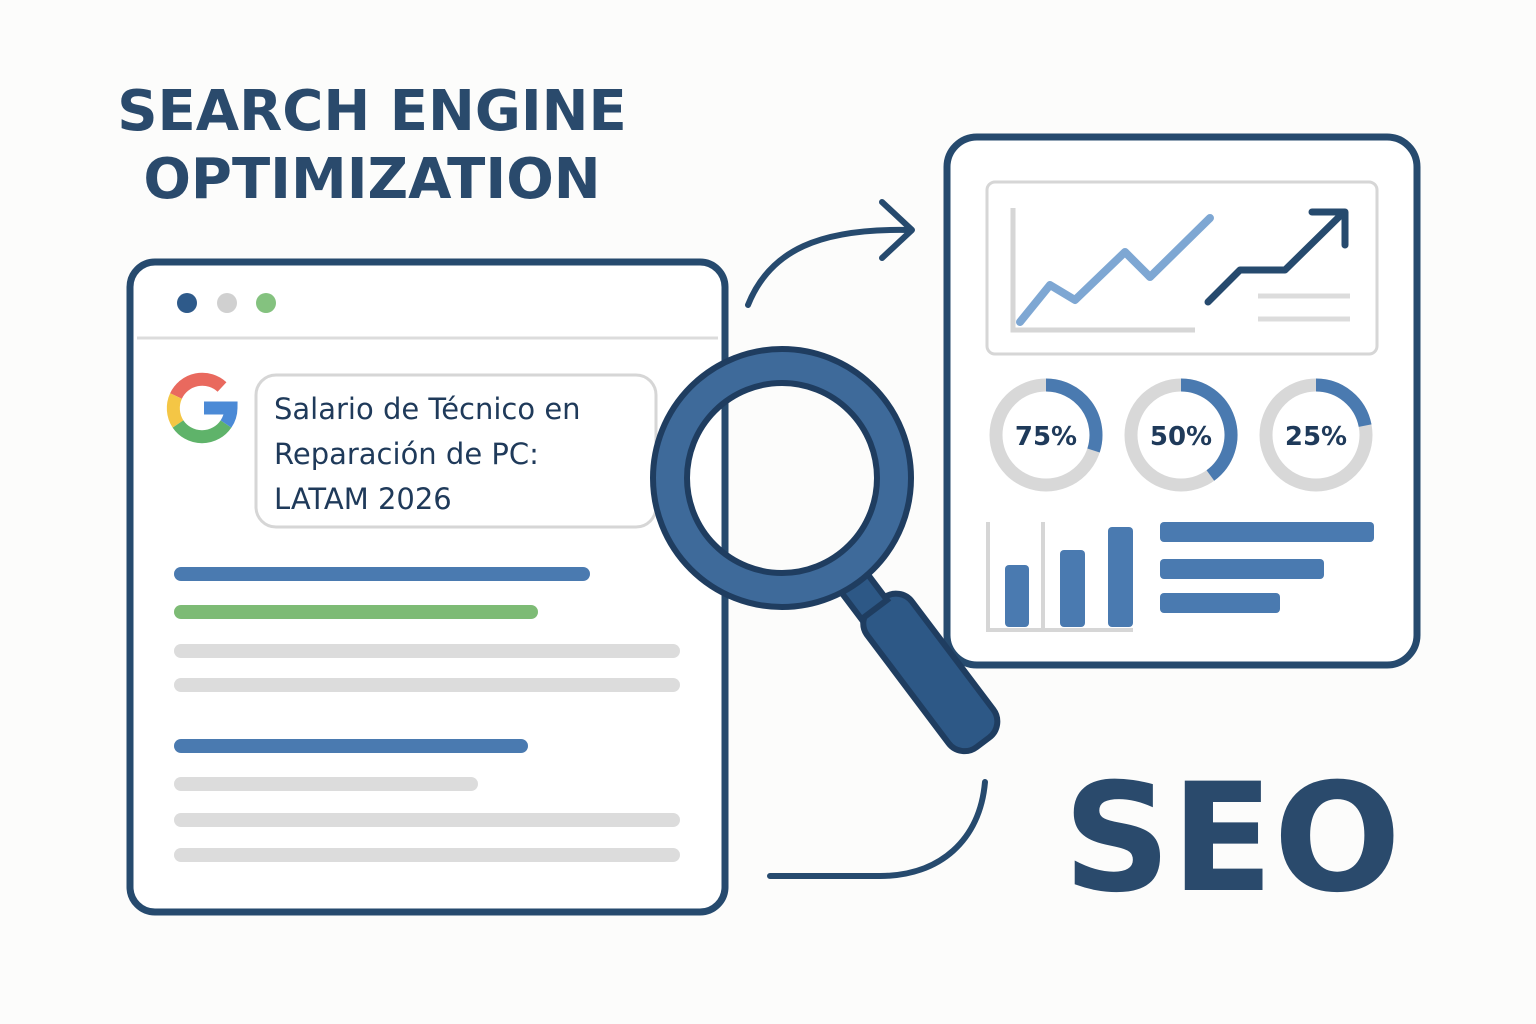  What do you see at coordinates (829, 267) in the screenshot?
I see `curved-arrow-icon` at bounding box center [829, 267].